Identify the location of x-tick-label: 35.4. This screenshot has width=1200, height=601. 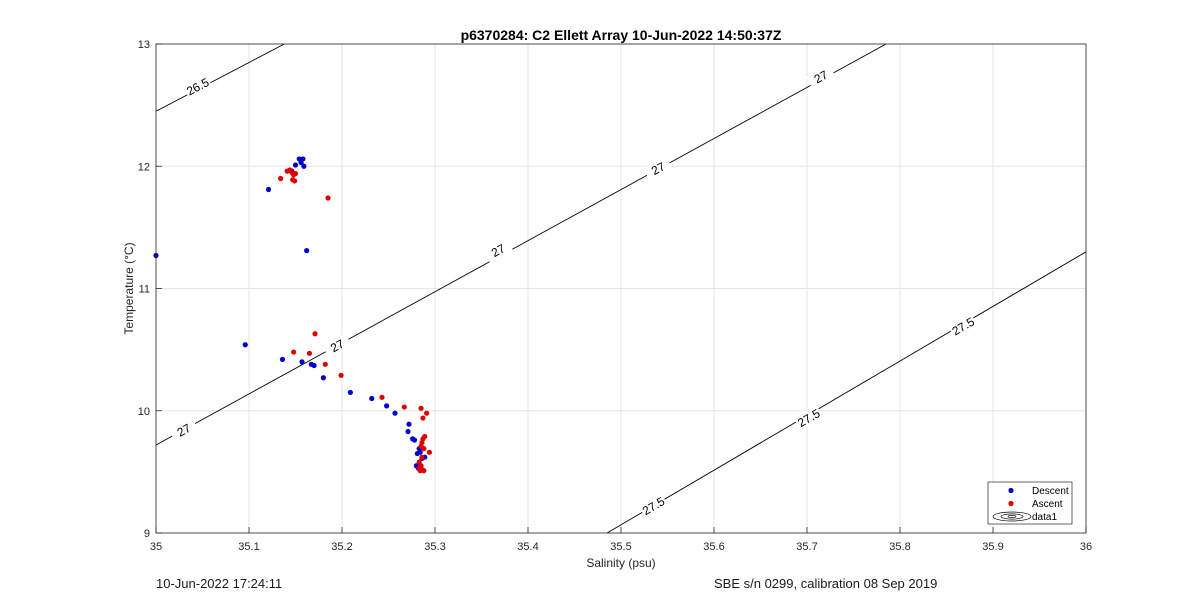
(527, 547).